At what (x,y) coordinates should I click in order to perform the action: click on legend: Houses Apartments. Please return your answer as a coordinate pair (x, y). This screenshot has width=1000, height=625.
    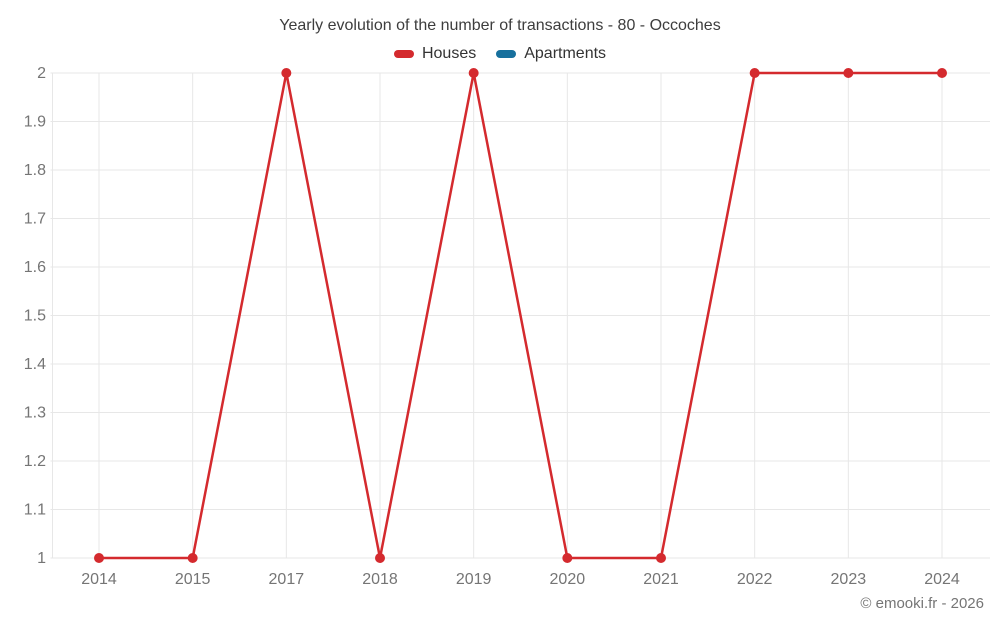
    Looking at the image, I should click on (500, 54).